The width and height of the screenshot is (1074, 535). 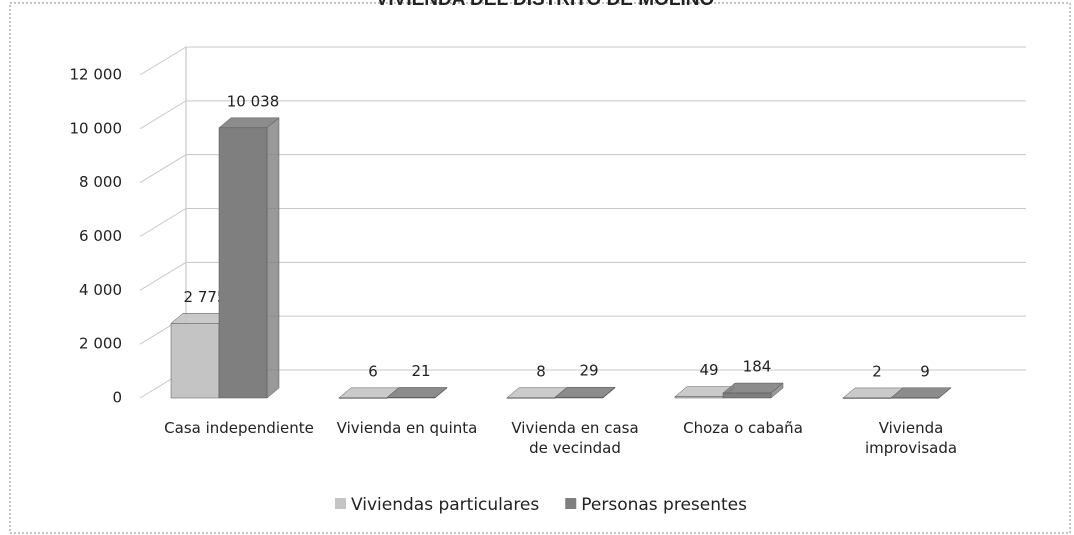 I want to click on value-label: 10 038, so click(x=253, y=101).